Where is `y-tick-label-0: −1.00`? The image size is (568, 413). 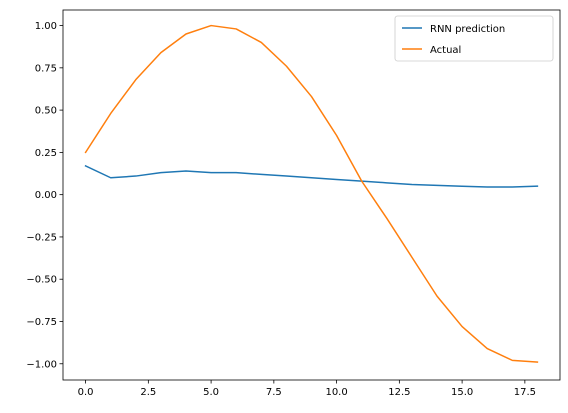 y-tick-label-0: −1.00 is located at coordinates (41, 364).